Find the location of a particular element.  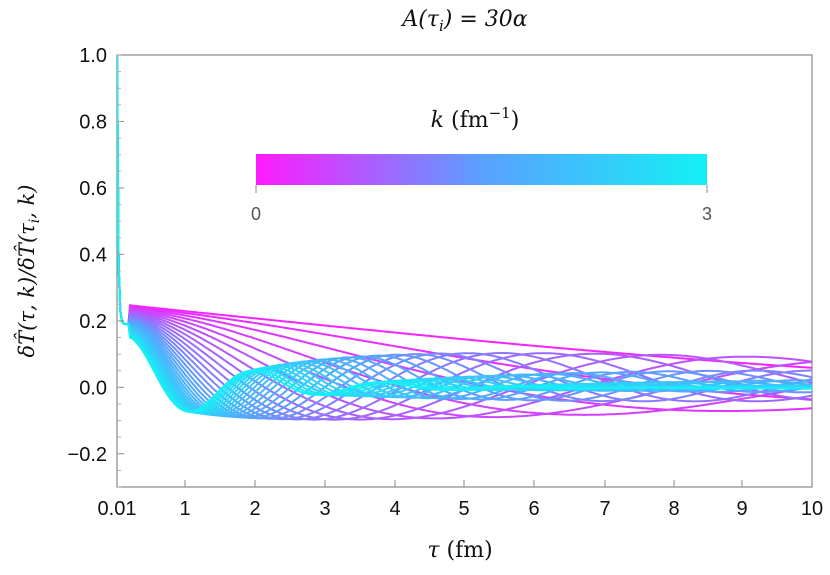

colorbar: 0 3 k (fm−1) is located at coordinates (481, 164).